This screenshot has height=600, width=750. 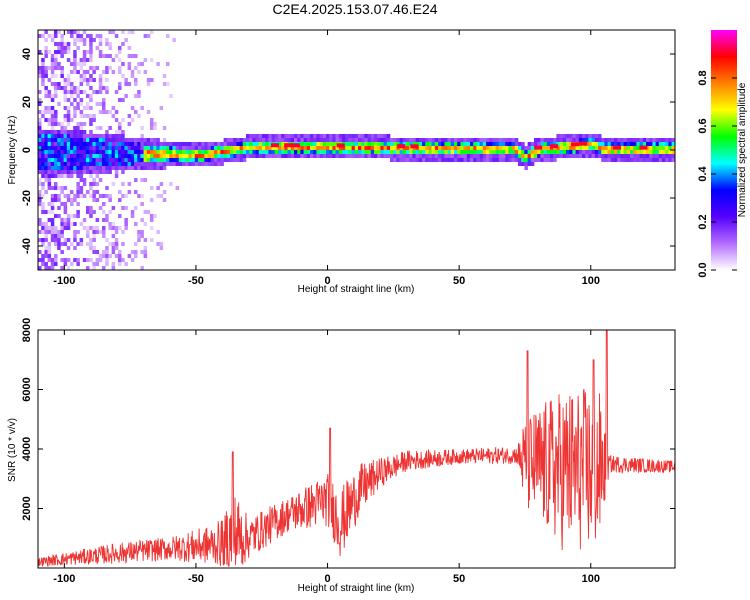 What do you see at coordinates (27, 389) in the screenshot?
I see `snr-y-tick-label: 6000` at bounding box center [27, 389].